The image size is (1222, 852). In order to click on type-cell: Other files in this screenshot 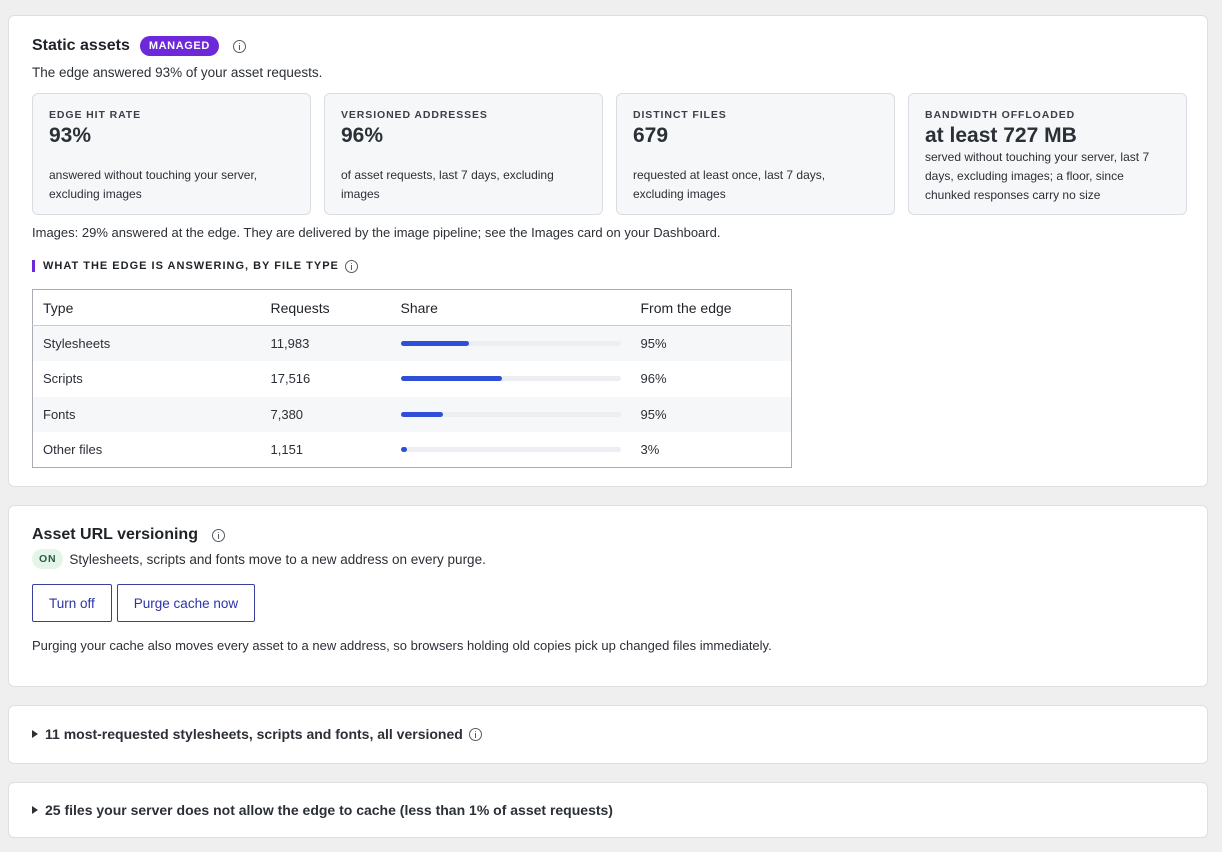, I will do `click(73, 449)`.